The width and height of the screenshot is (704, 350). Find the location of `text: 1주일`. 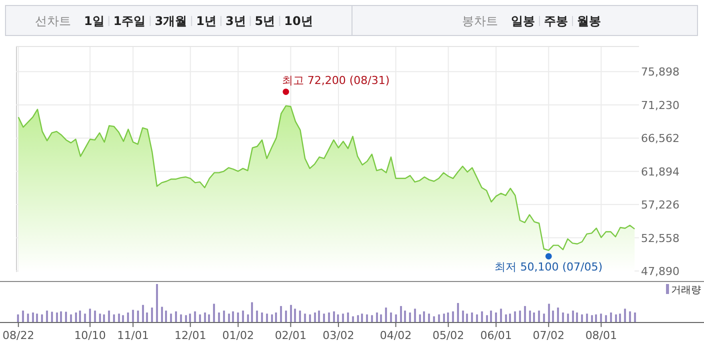

text: 1주일 is located at coordinates (129, 21).